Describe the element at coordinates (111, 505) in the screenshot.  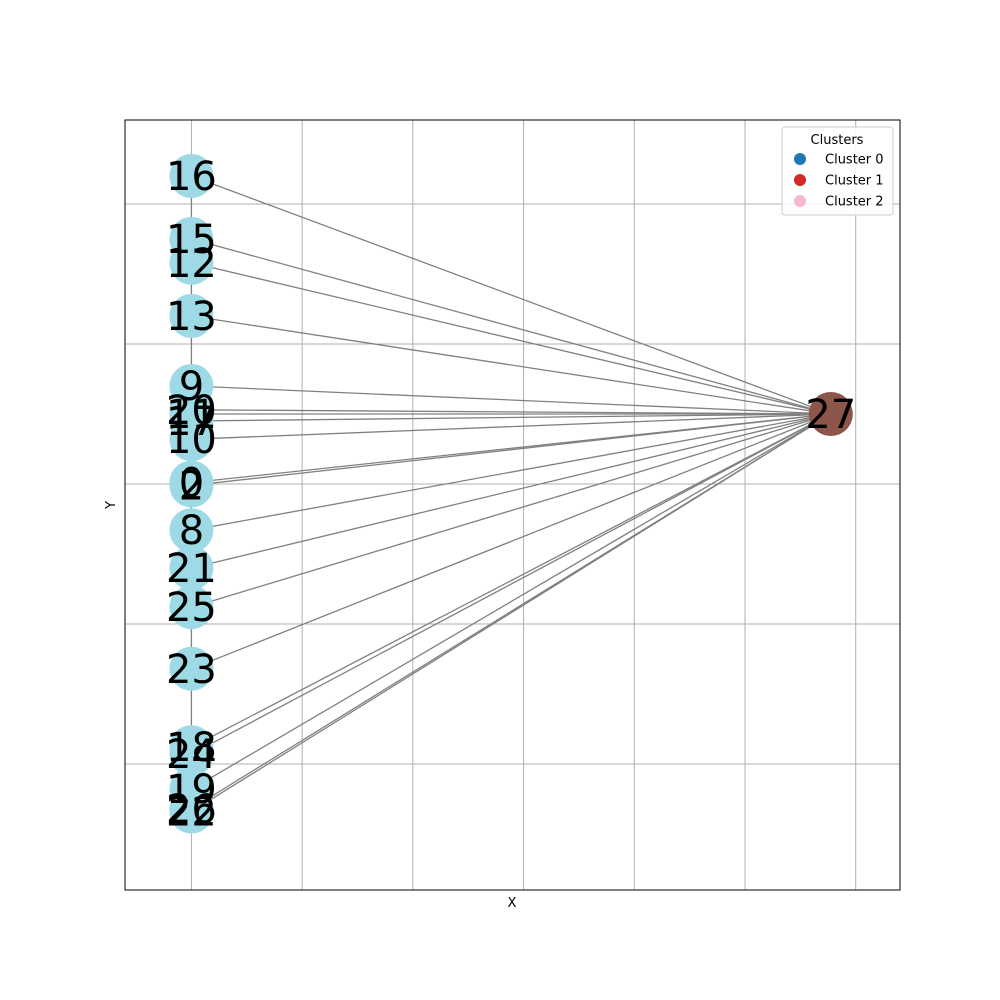
I see `y-axis-label: Y` at that location.